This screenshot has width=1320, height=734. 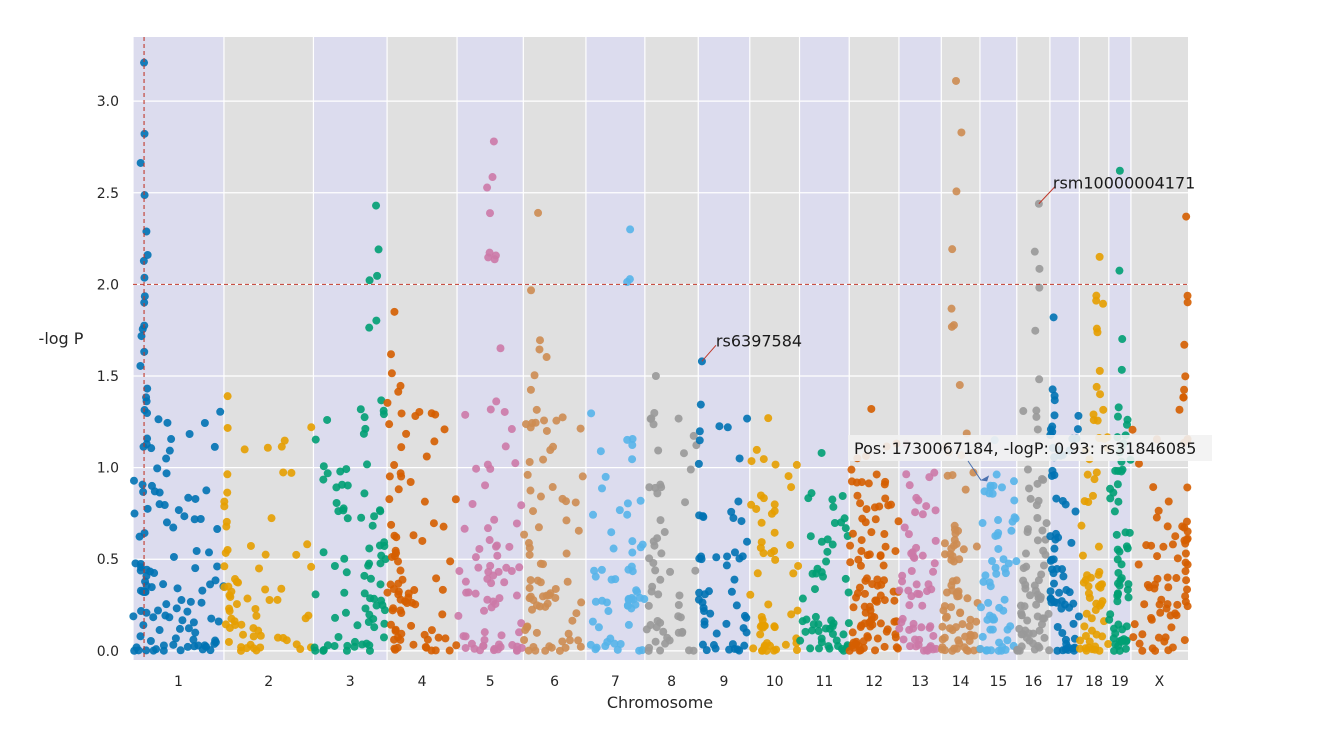 I want to click on y-tick-labels: 0.0 0.5 1.0 1.5 2.0 2.5 3.0, so click(x=108, y=377).